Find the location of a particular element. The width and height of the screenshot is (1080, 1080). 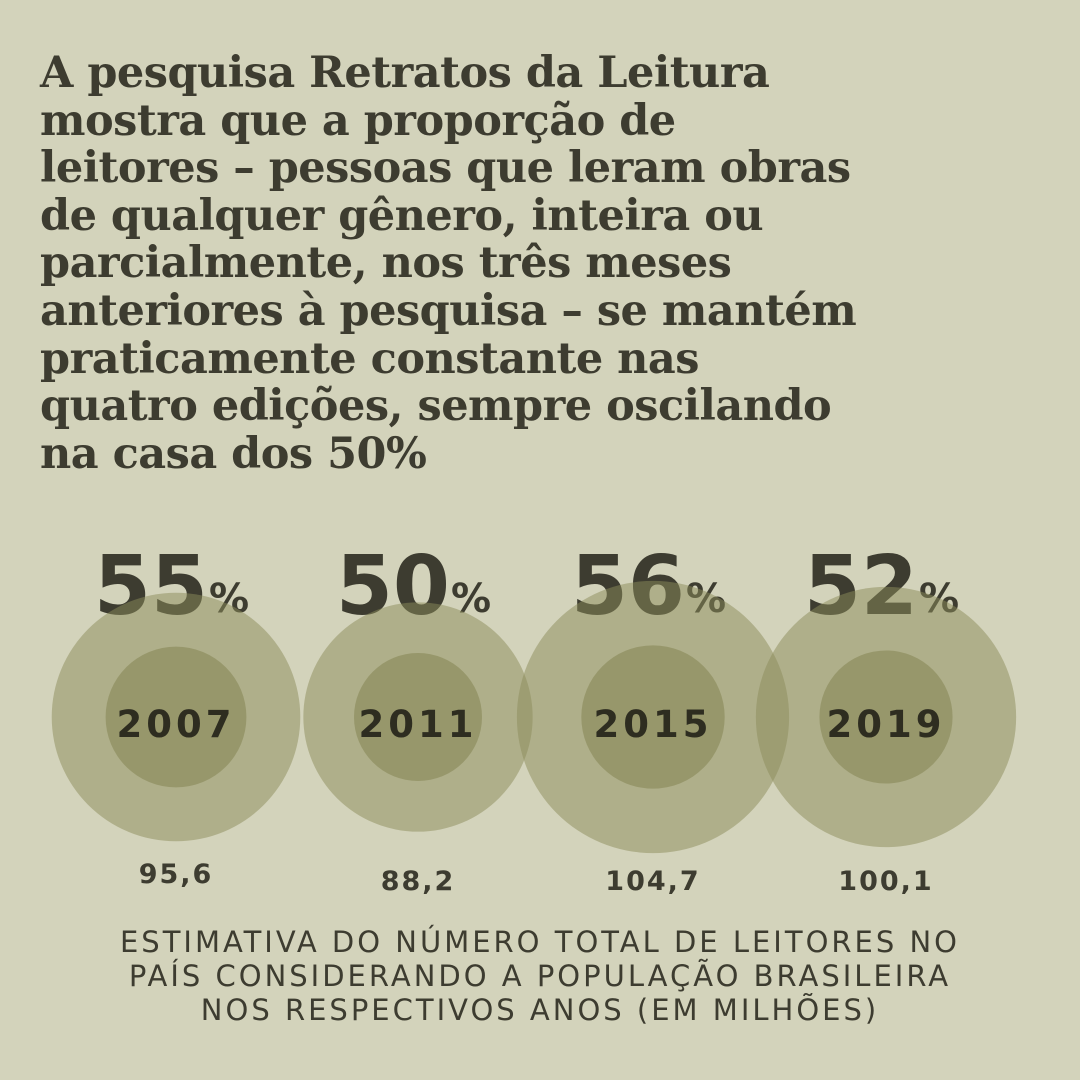

headline-line: parcialmente, nos três meses is located at coordinates (386, 263).